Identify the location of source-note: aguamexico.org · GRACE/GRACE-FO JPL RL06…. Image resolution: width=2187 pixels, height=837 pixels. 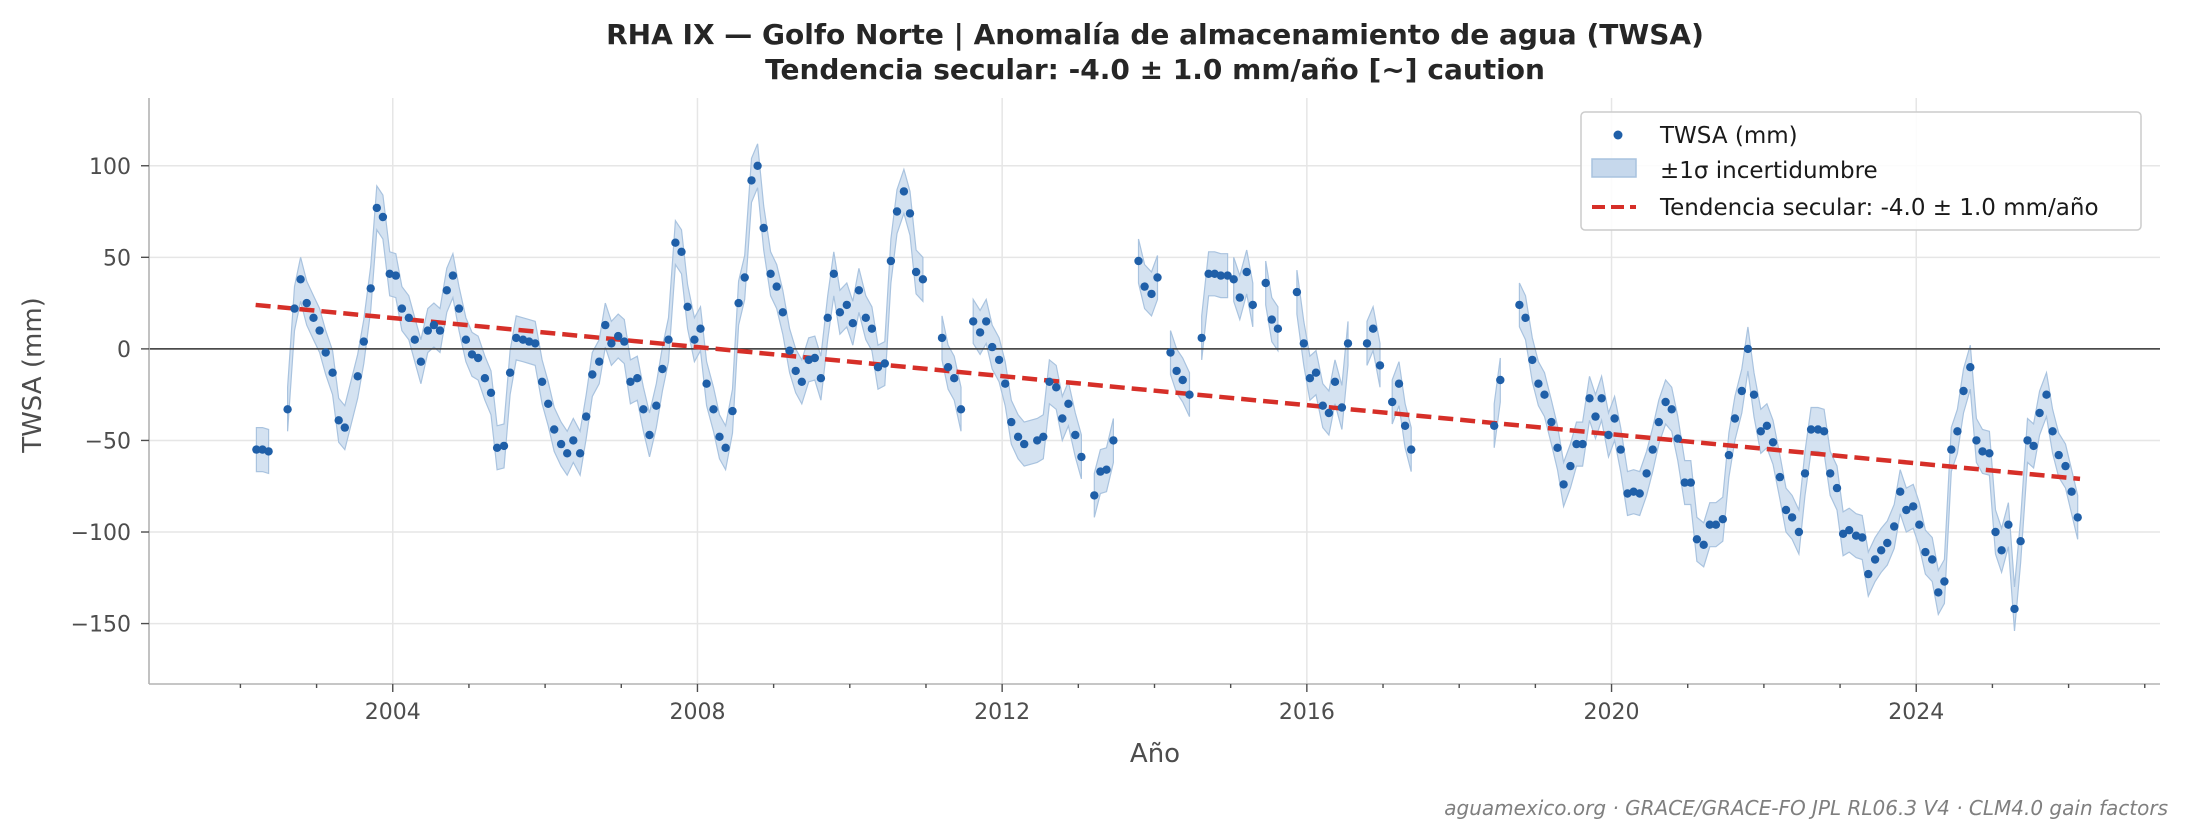
(1806, 808).